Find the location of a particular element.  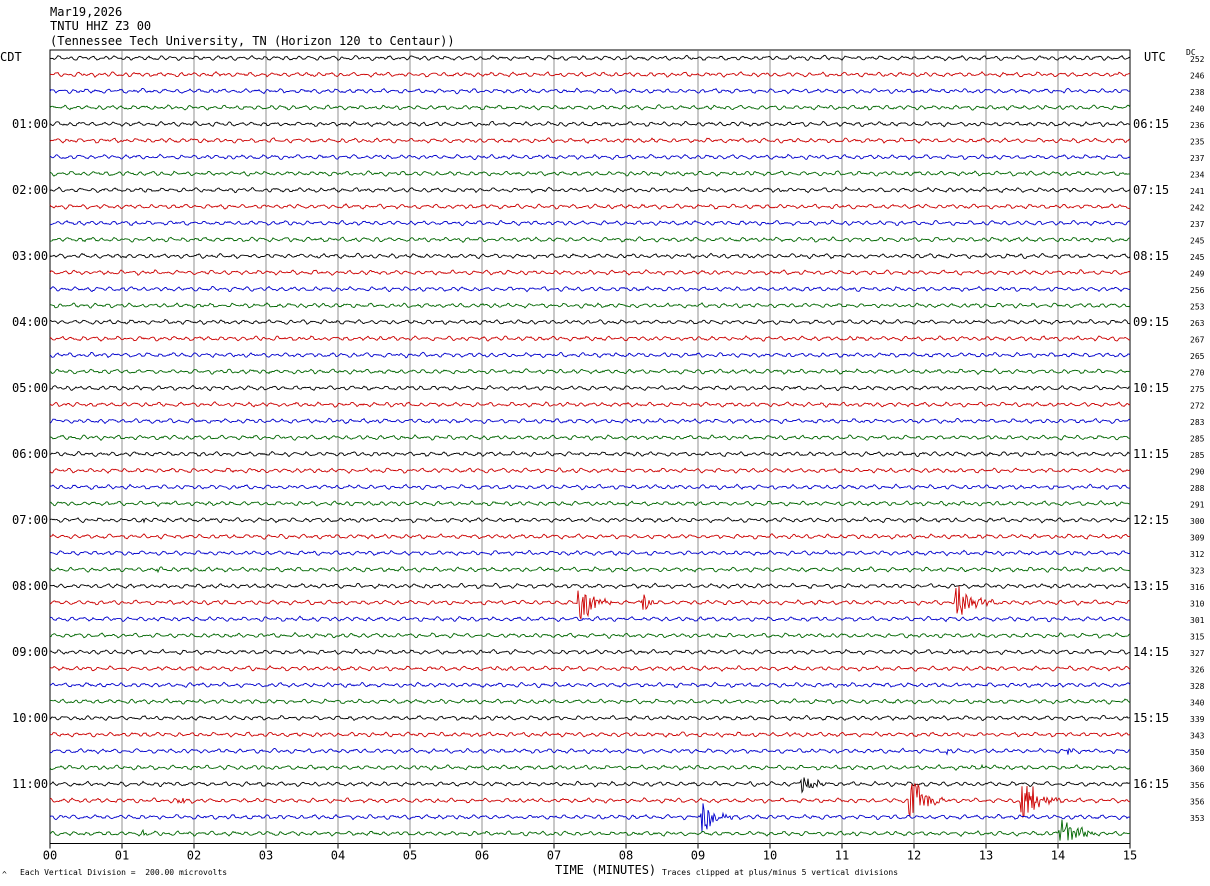

x-axis-title: TIME (MINUTES) is located at coordinates (606, 870).